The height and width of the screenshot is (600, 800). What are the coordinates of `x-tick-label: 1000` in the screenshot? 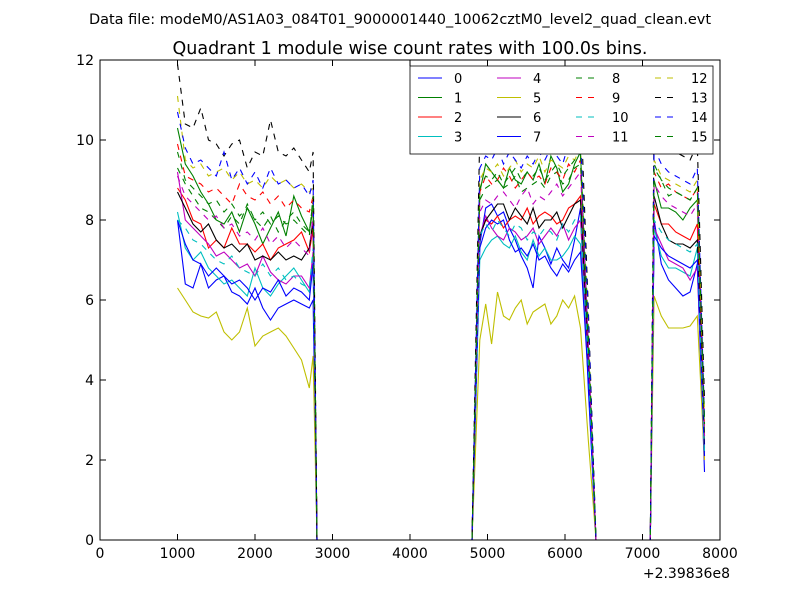 It's located at (178, 554).